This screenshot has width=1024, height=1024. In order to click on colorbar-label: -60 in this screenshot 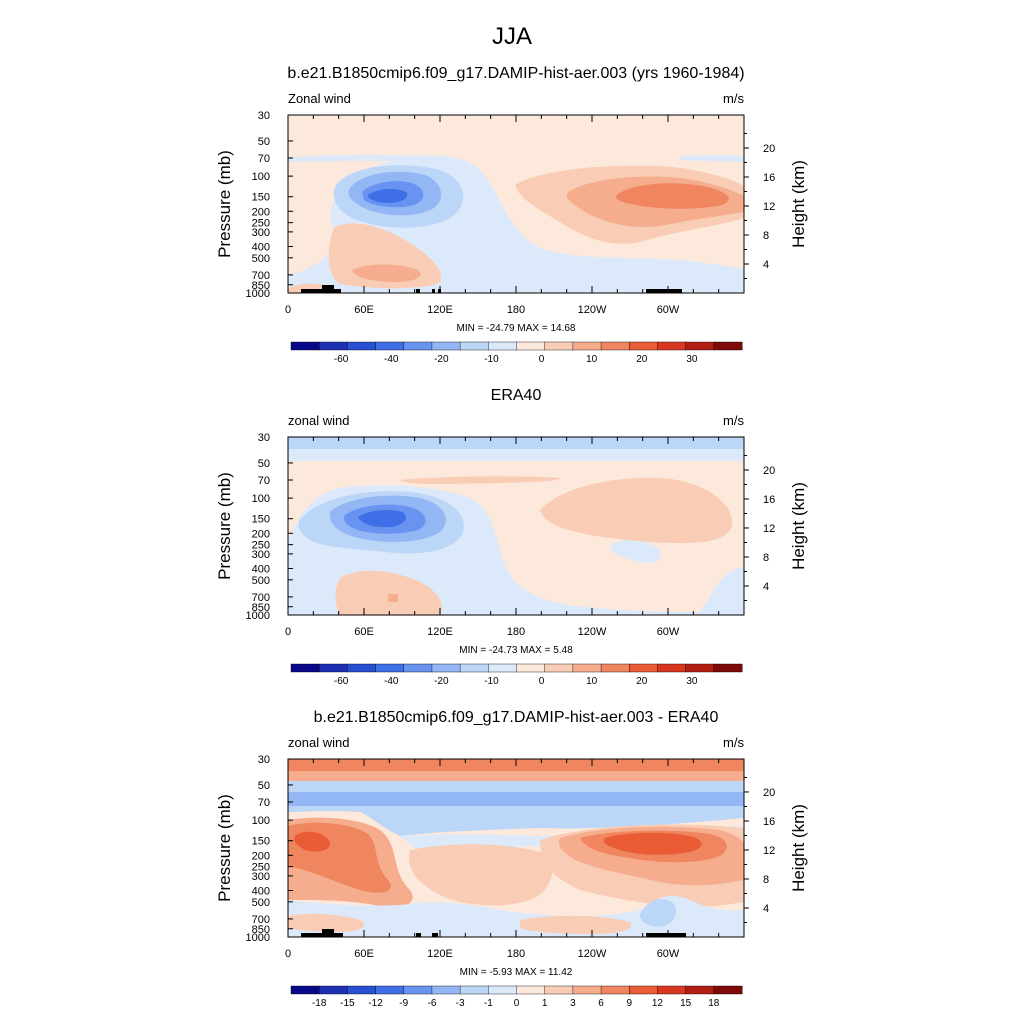, I will do `click(341, 681)`.